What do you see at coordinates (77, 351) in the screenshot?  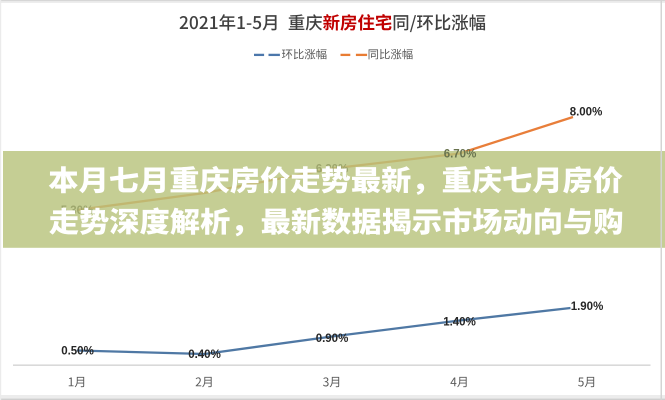 I see `svg-text: 0.50%` at bounding box center [77, 351].